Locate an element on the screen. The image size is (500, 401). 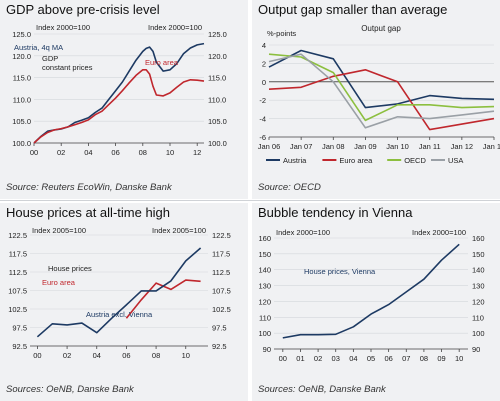
house-ytick-label-right: 117.5 is located at coordinates (221, 254).